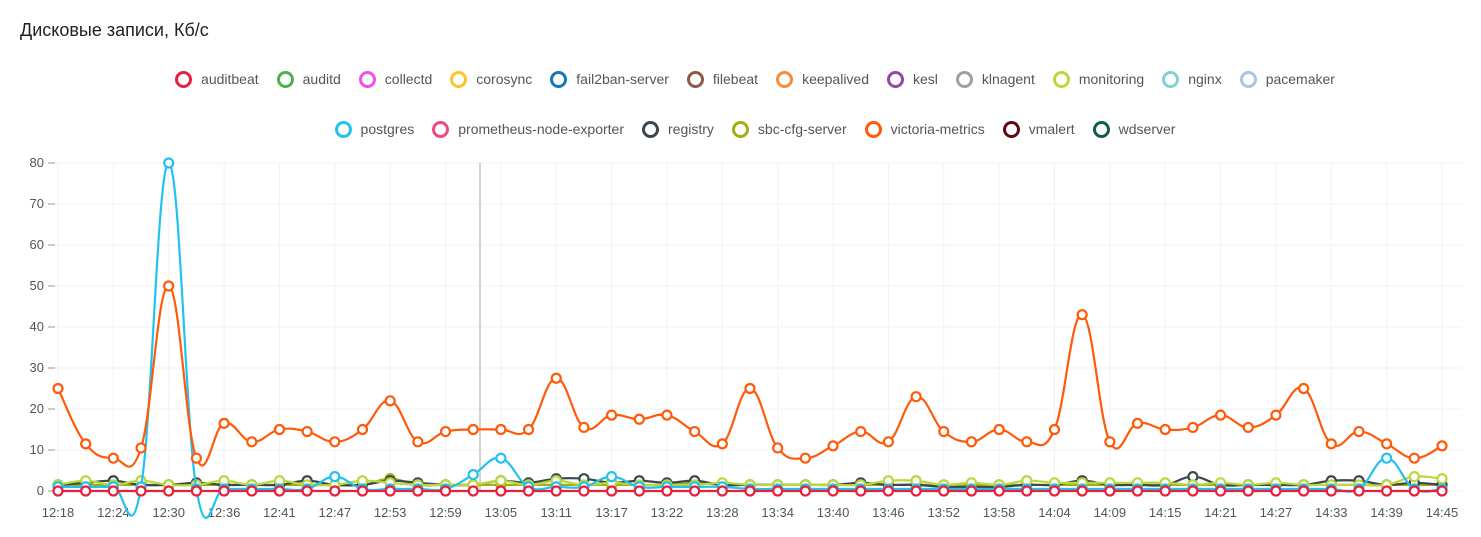 The width and height of the screenshot is (1481, 537). I want to click on legend-item-kesl: kesl, so click(912, 79).